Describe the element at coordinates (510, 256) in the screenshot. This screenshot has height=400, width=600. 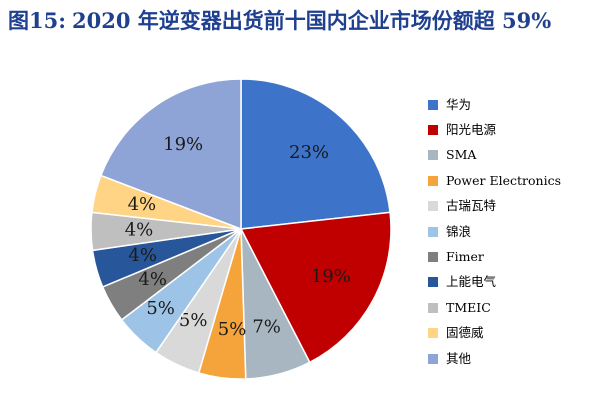
I see `legend-item: Fimer` at that location.